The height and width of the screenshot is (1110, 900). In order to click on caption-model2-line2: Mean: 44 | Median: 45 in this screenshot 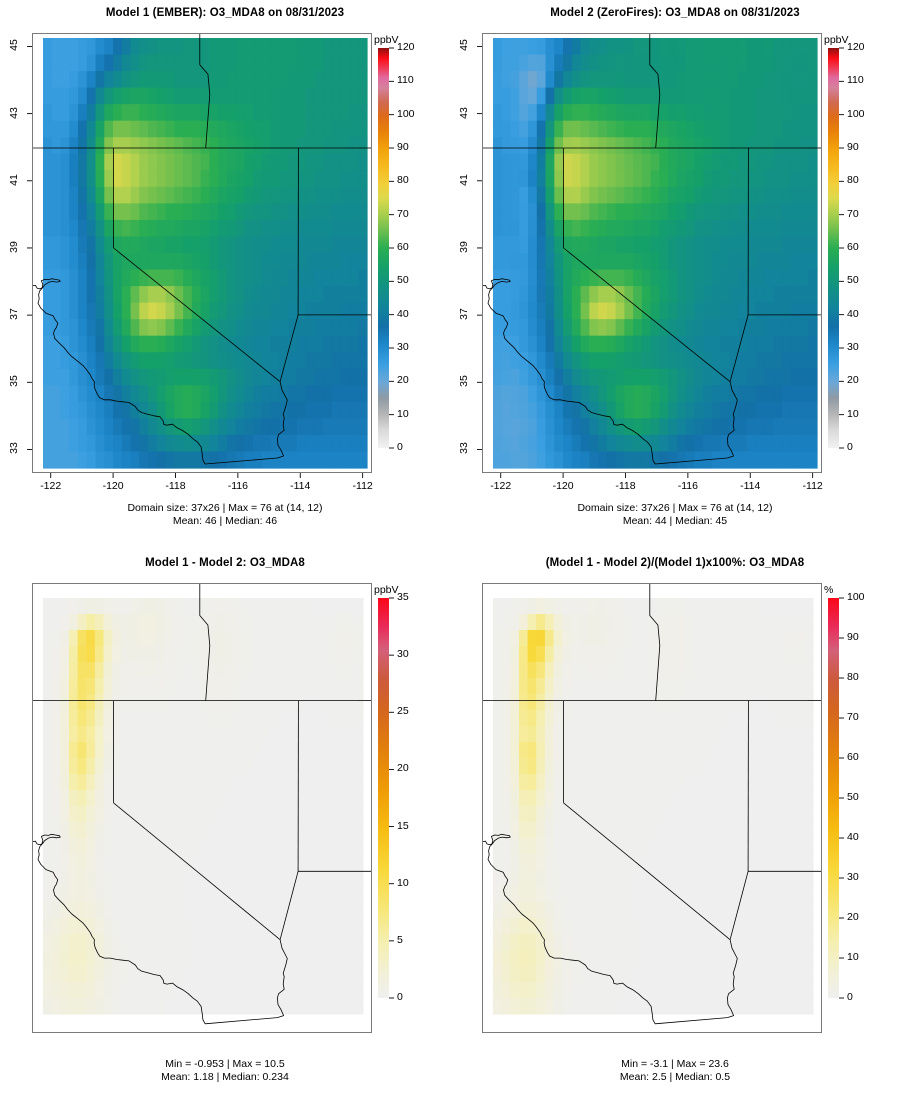, I will do `click(675, 521)`.